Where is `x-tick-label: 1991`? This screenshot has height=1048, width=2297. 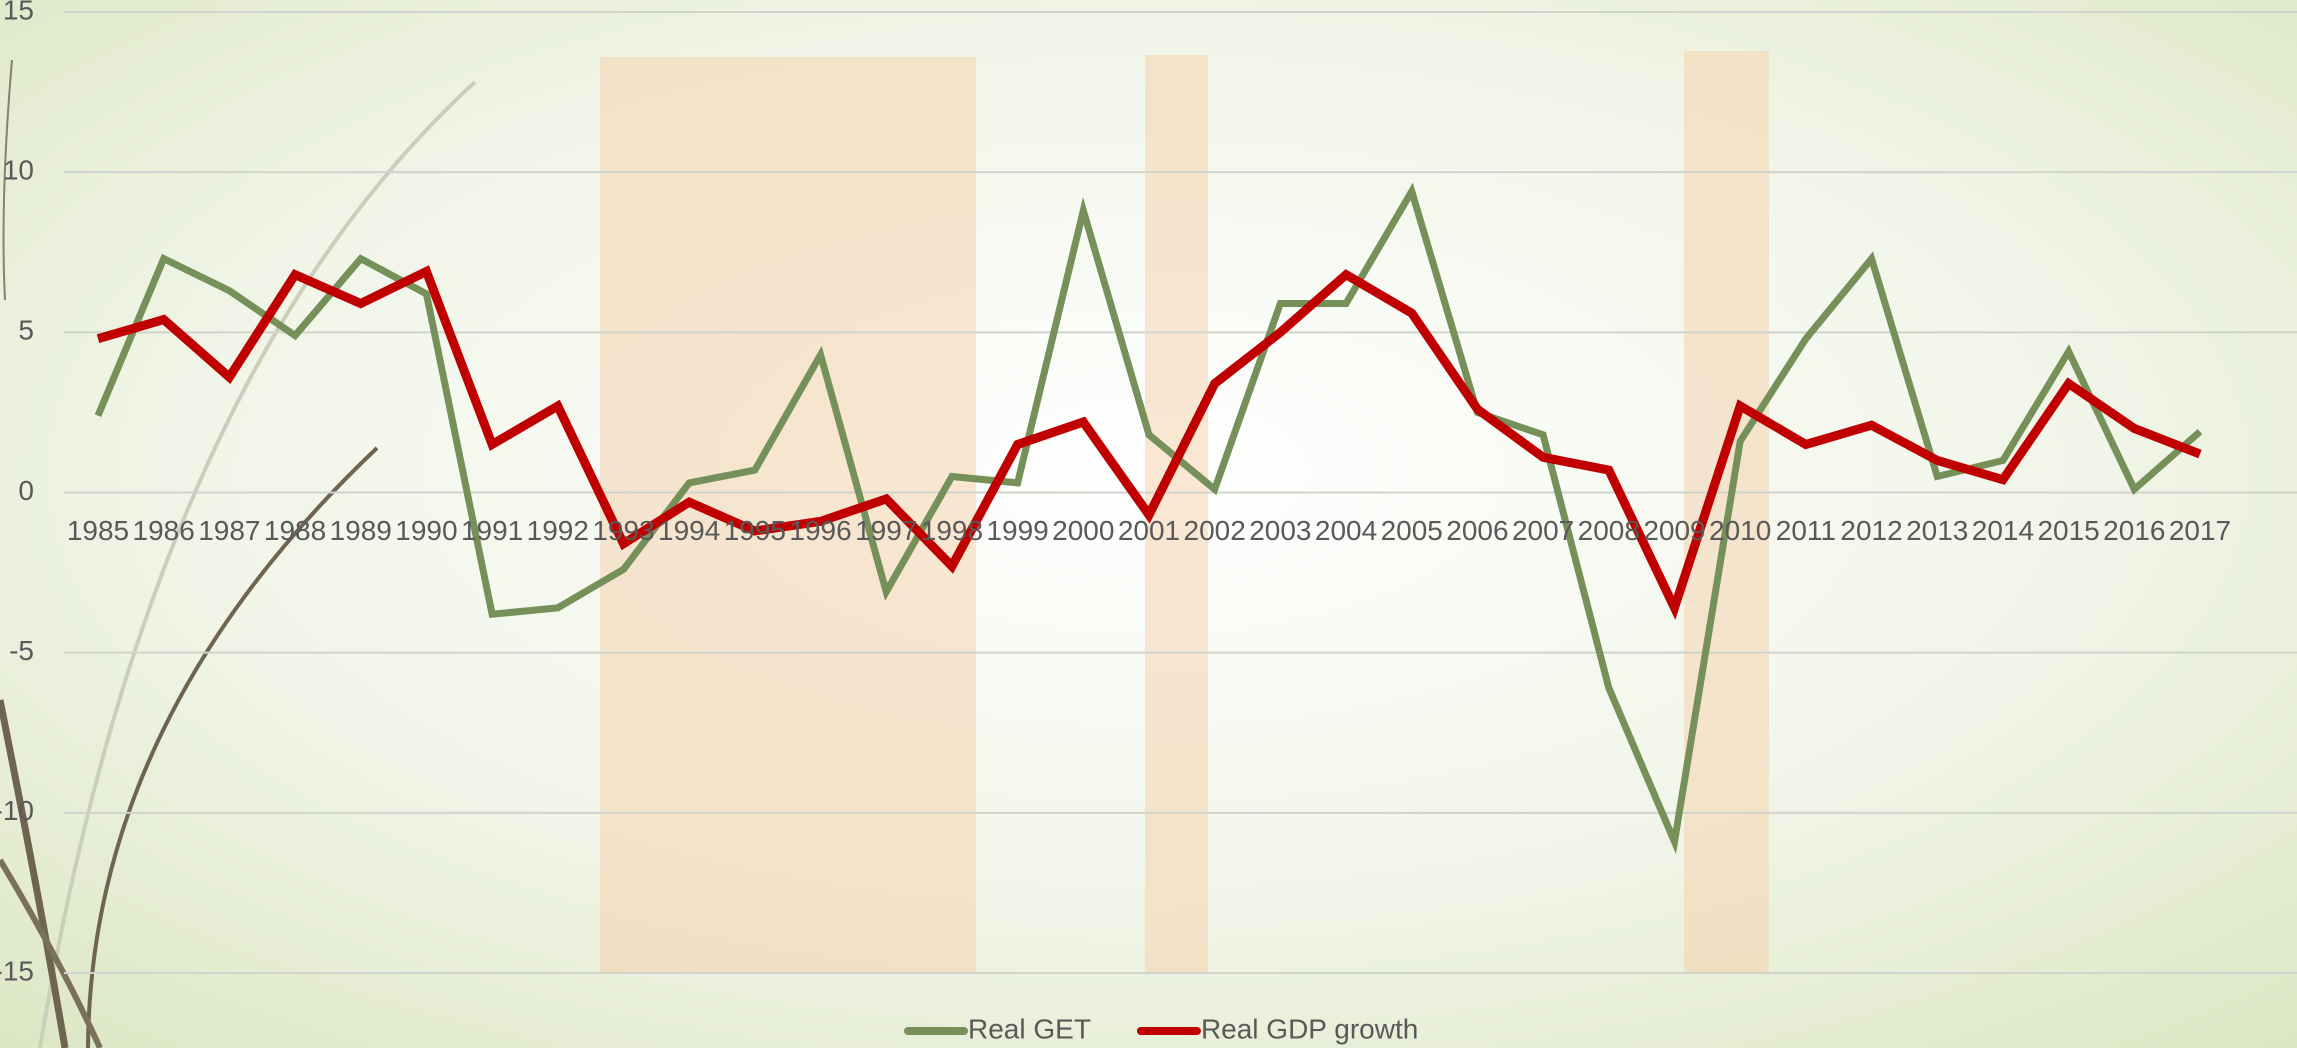
x-tick-label: 1991 is located at coordinates (492, 530).